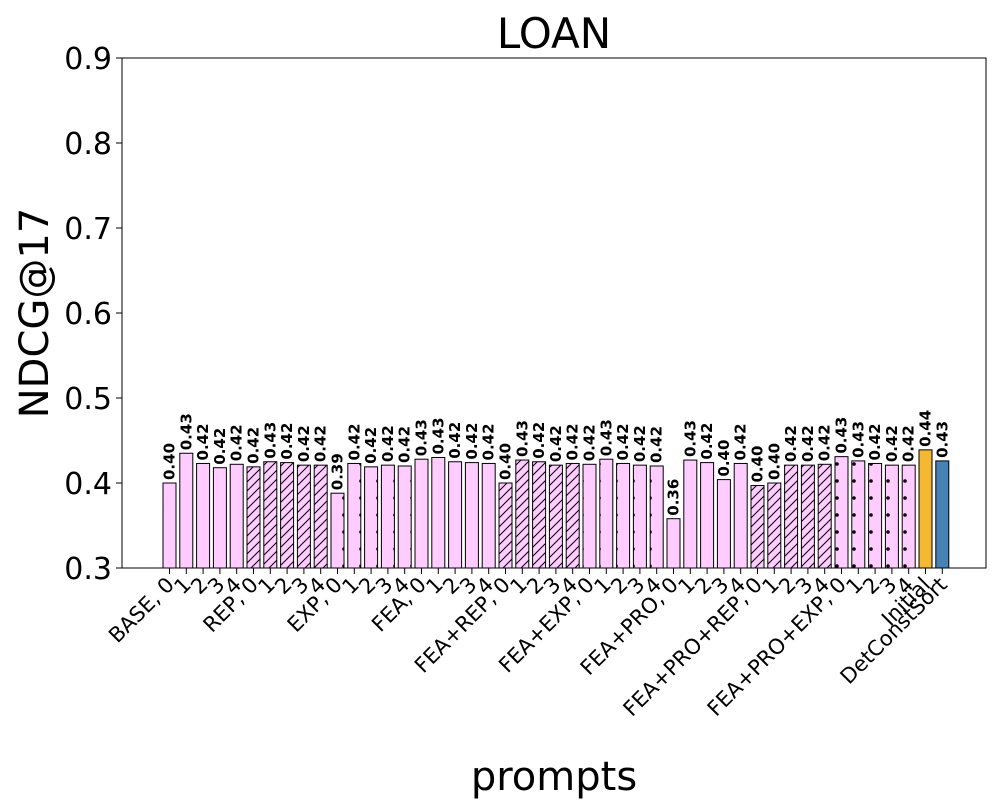  I want to click on bar-value-label-34: 0.42, so click(741, 441).